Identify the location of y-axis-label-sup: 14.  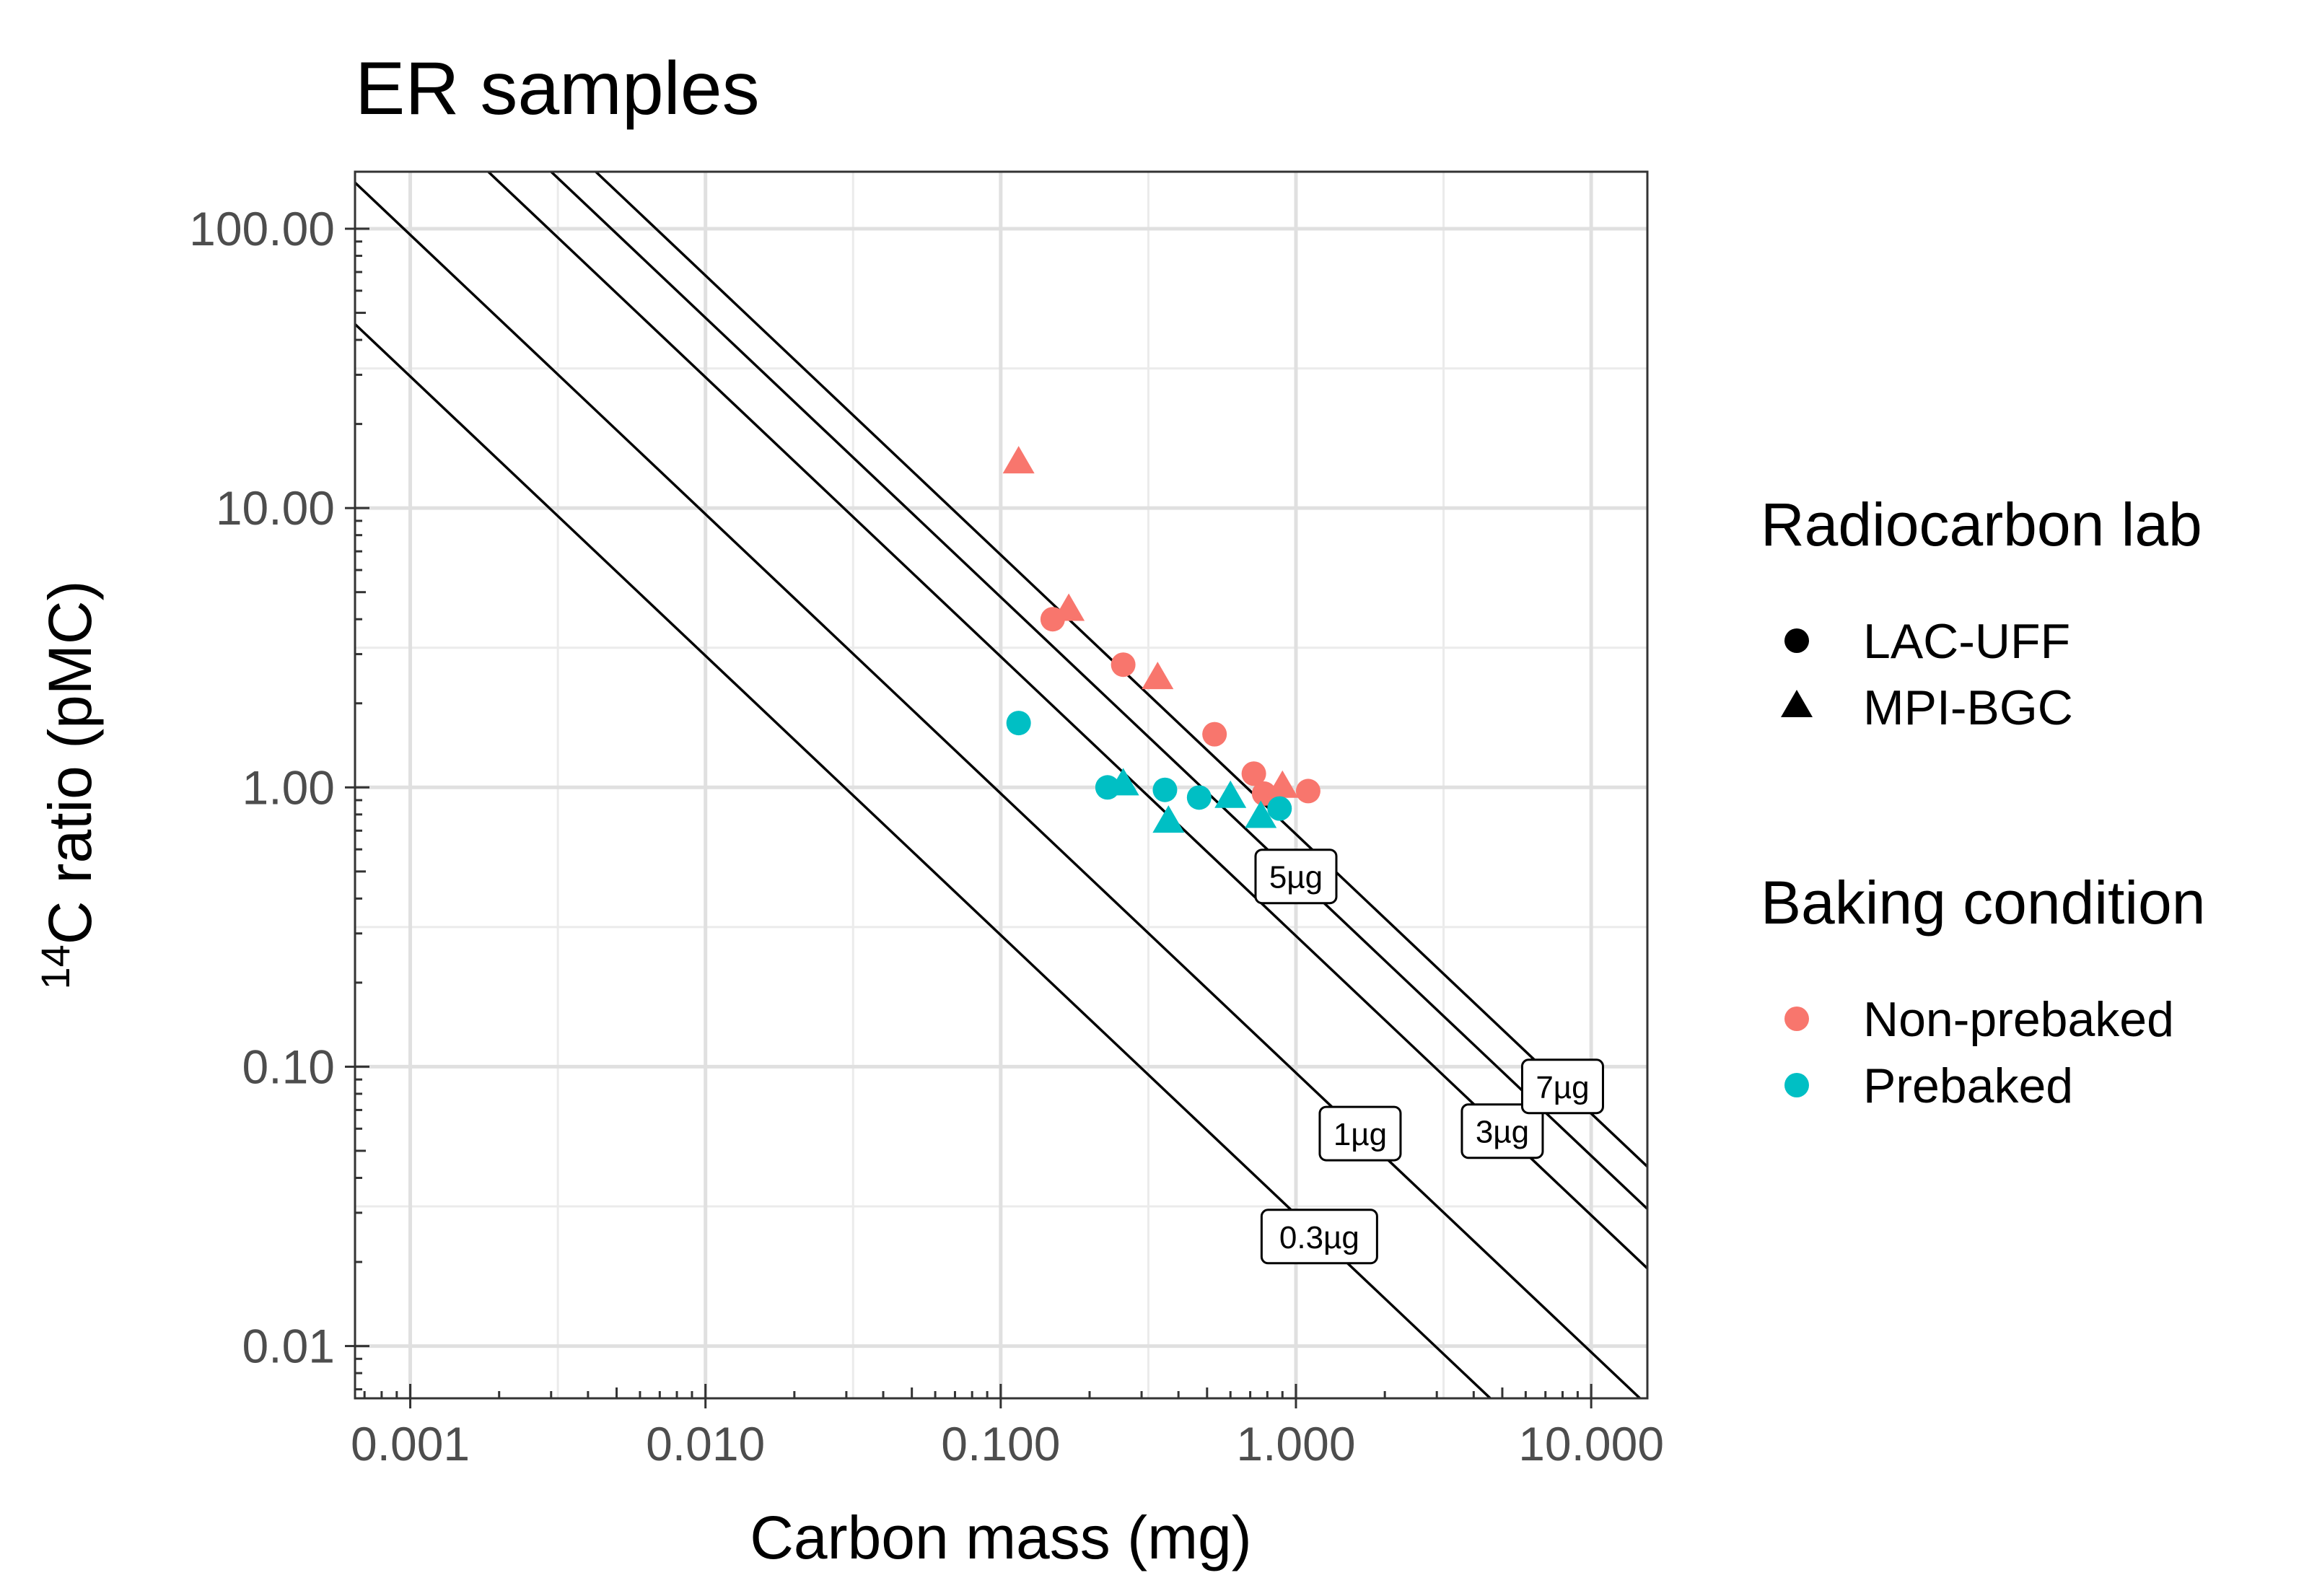
(55, 967).